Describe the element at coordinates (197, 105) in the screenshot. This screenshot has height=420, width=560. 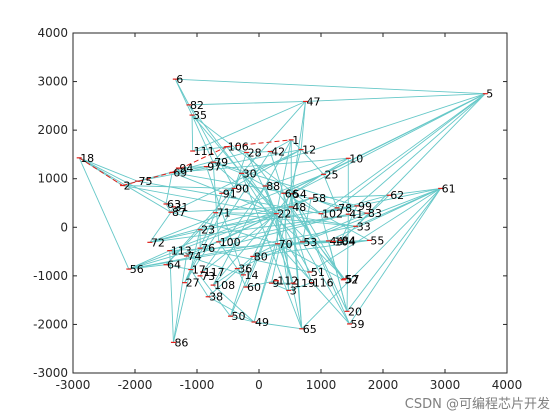
I see `node-label: 82` at that location.